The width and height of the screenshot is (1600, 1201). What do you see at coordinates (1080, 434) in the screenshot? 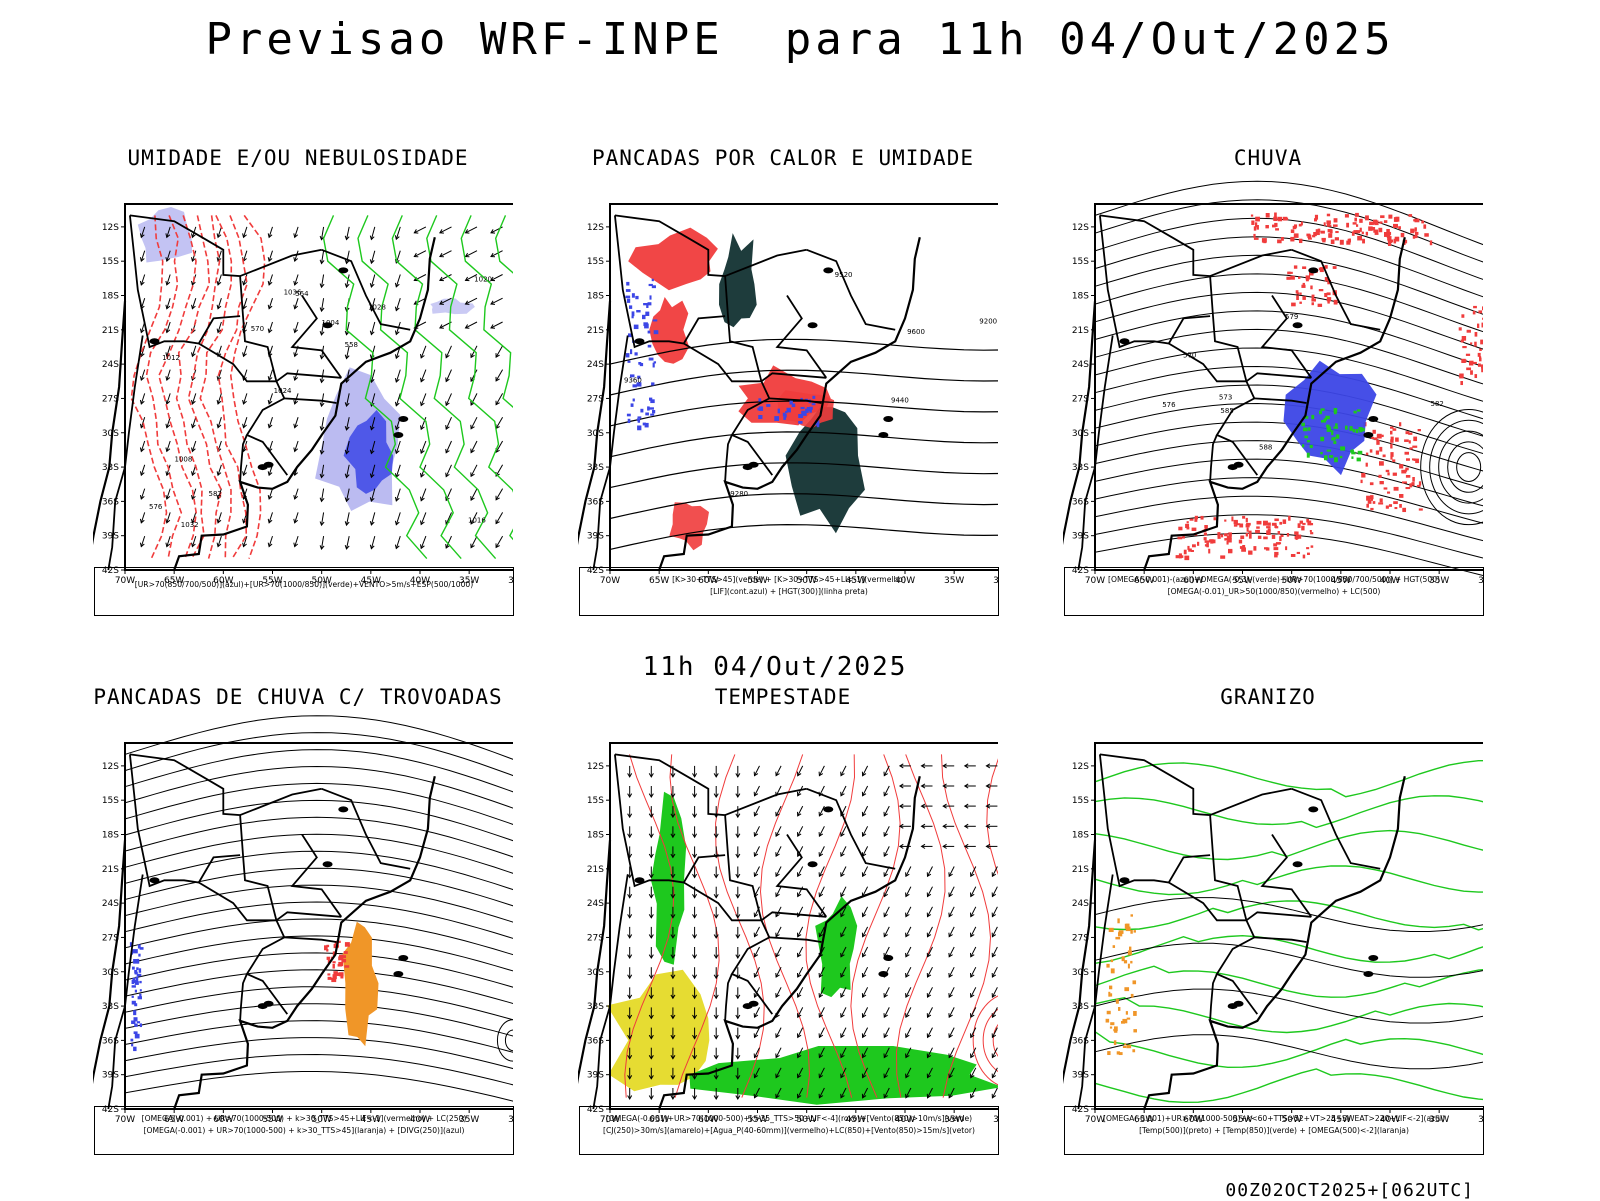
I see `lat-tick-label: 30S` at bounding box center [1080, 434].